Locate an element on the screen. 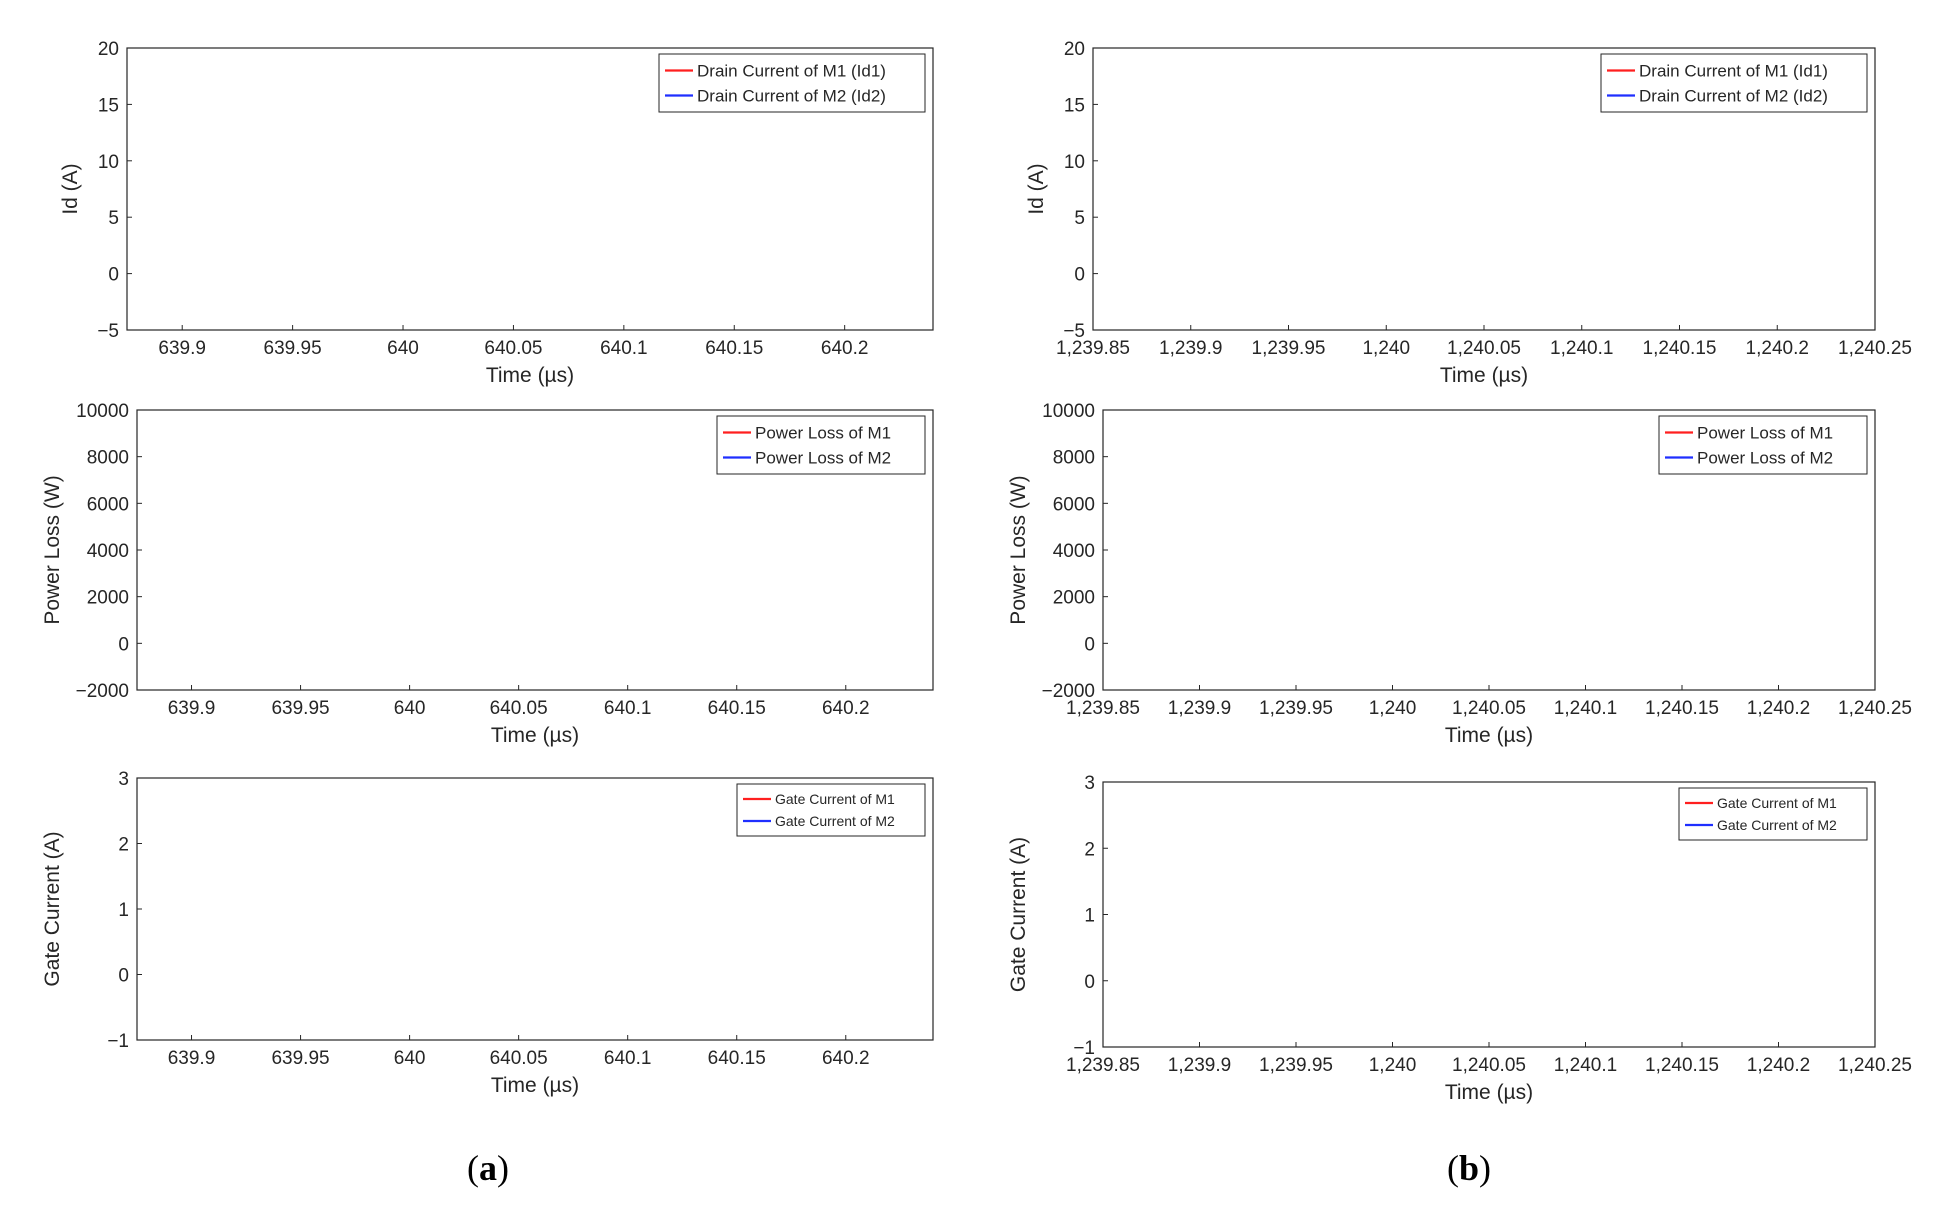 The height and width of the screenshot is (1216, 1944). y-tick-label: 2000 is located at coordinates (108, 598).